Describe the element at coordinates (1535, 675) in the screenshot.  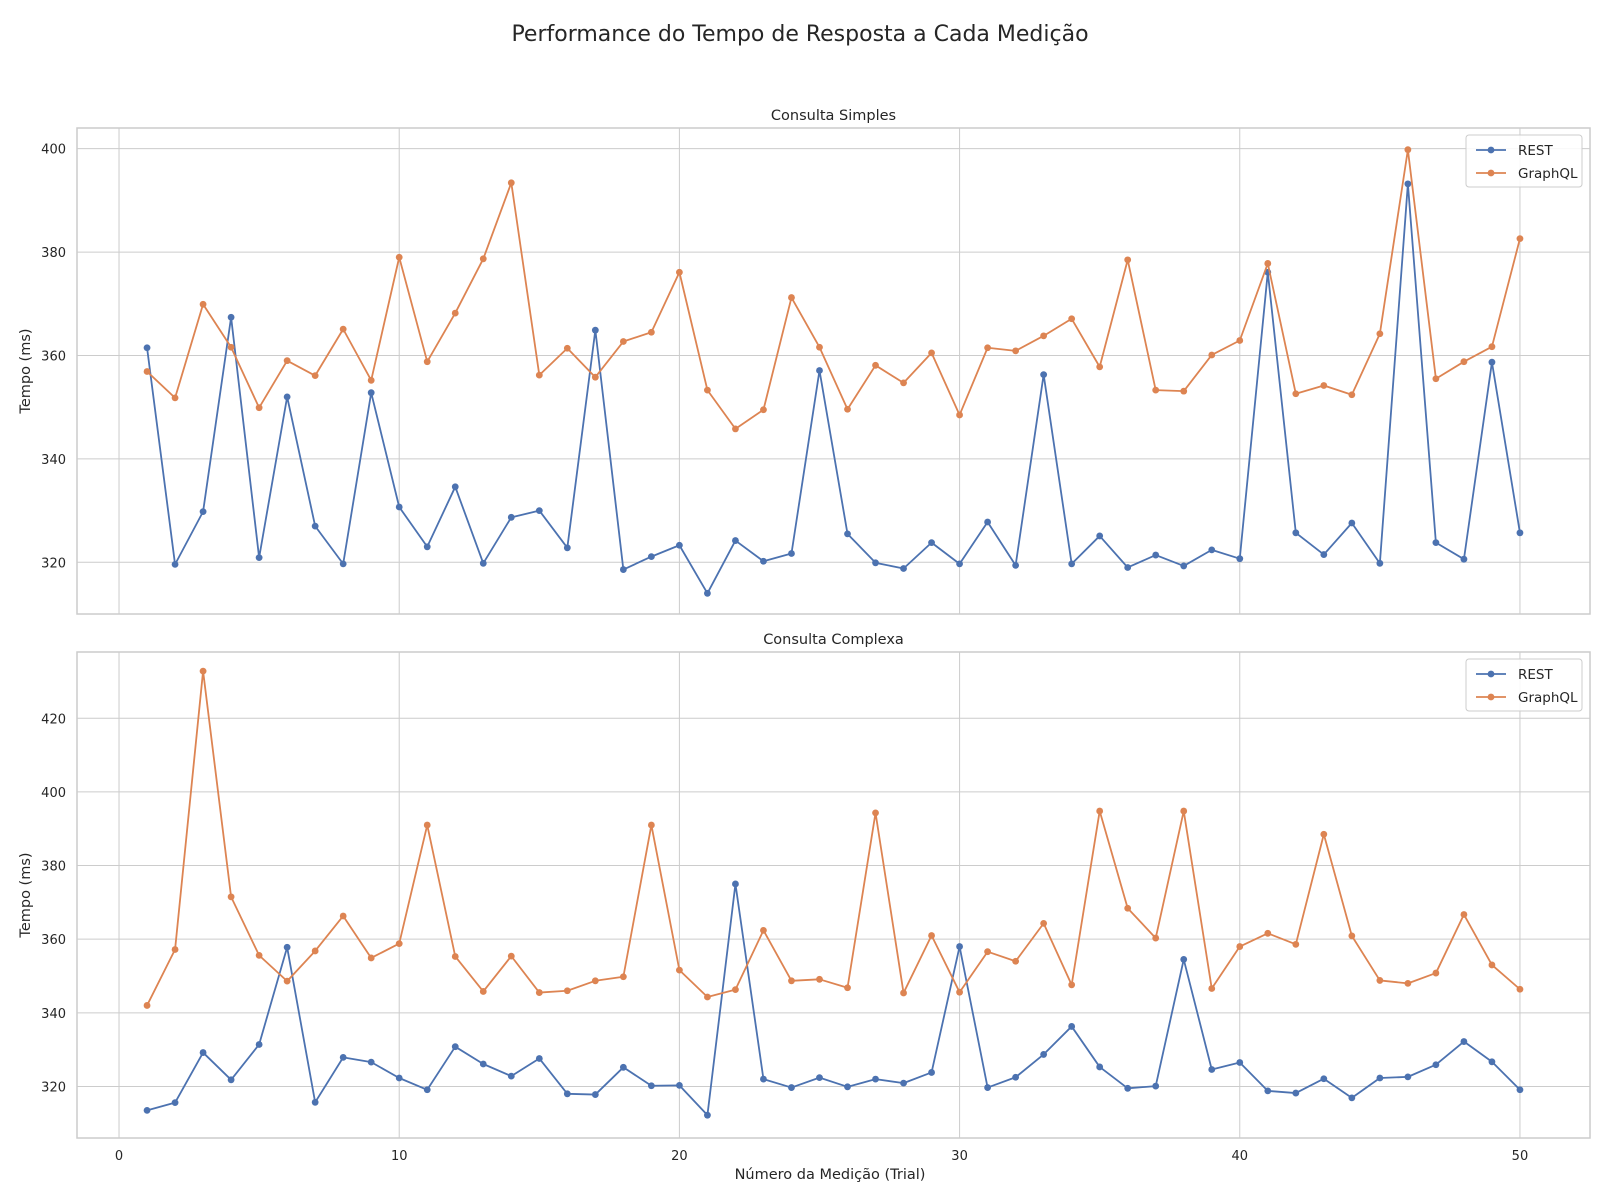
I see `rest-legend-label: REST` at that location.